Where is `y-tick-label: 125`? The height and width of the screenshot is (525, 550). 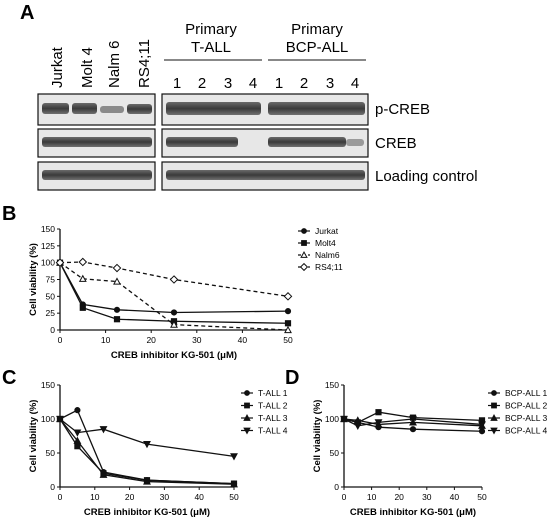
y-tick-label: 125 is located at coordinates (48, 246).